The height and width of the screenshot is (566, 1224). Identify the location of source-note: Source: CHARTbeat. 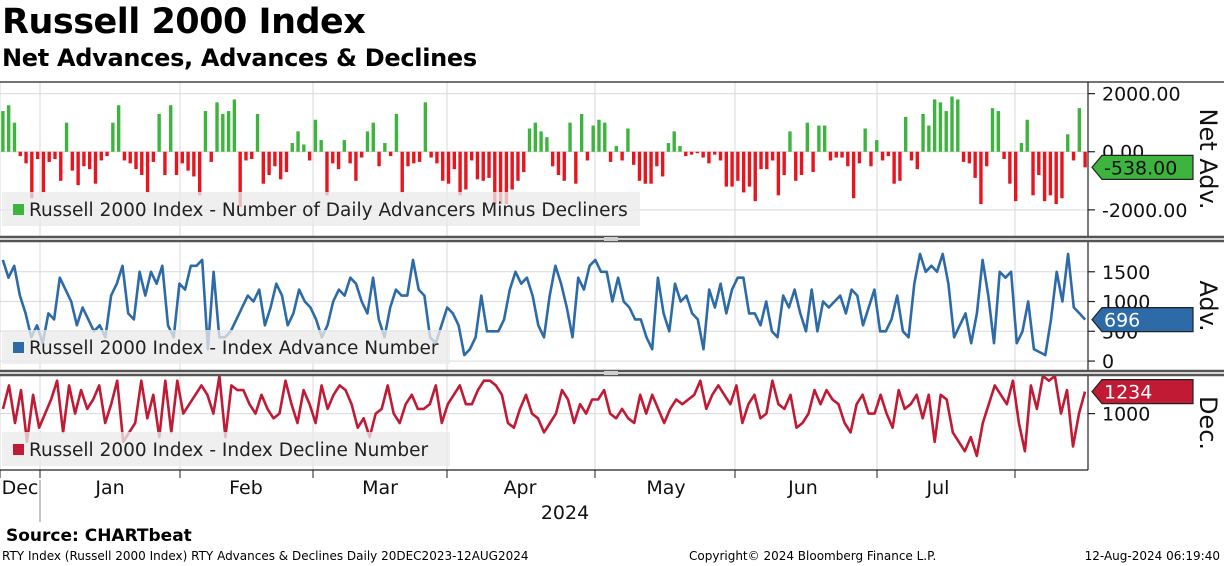
(99, 536).